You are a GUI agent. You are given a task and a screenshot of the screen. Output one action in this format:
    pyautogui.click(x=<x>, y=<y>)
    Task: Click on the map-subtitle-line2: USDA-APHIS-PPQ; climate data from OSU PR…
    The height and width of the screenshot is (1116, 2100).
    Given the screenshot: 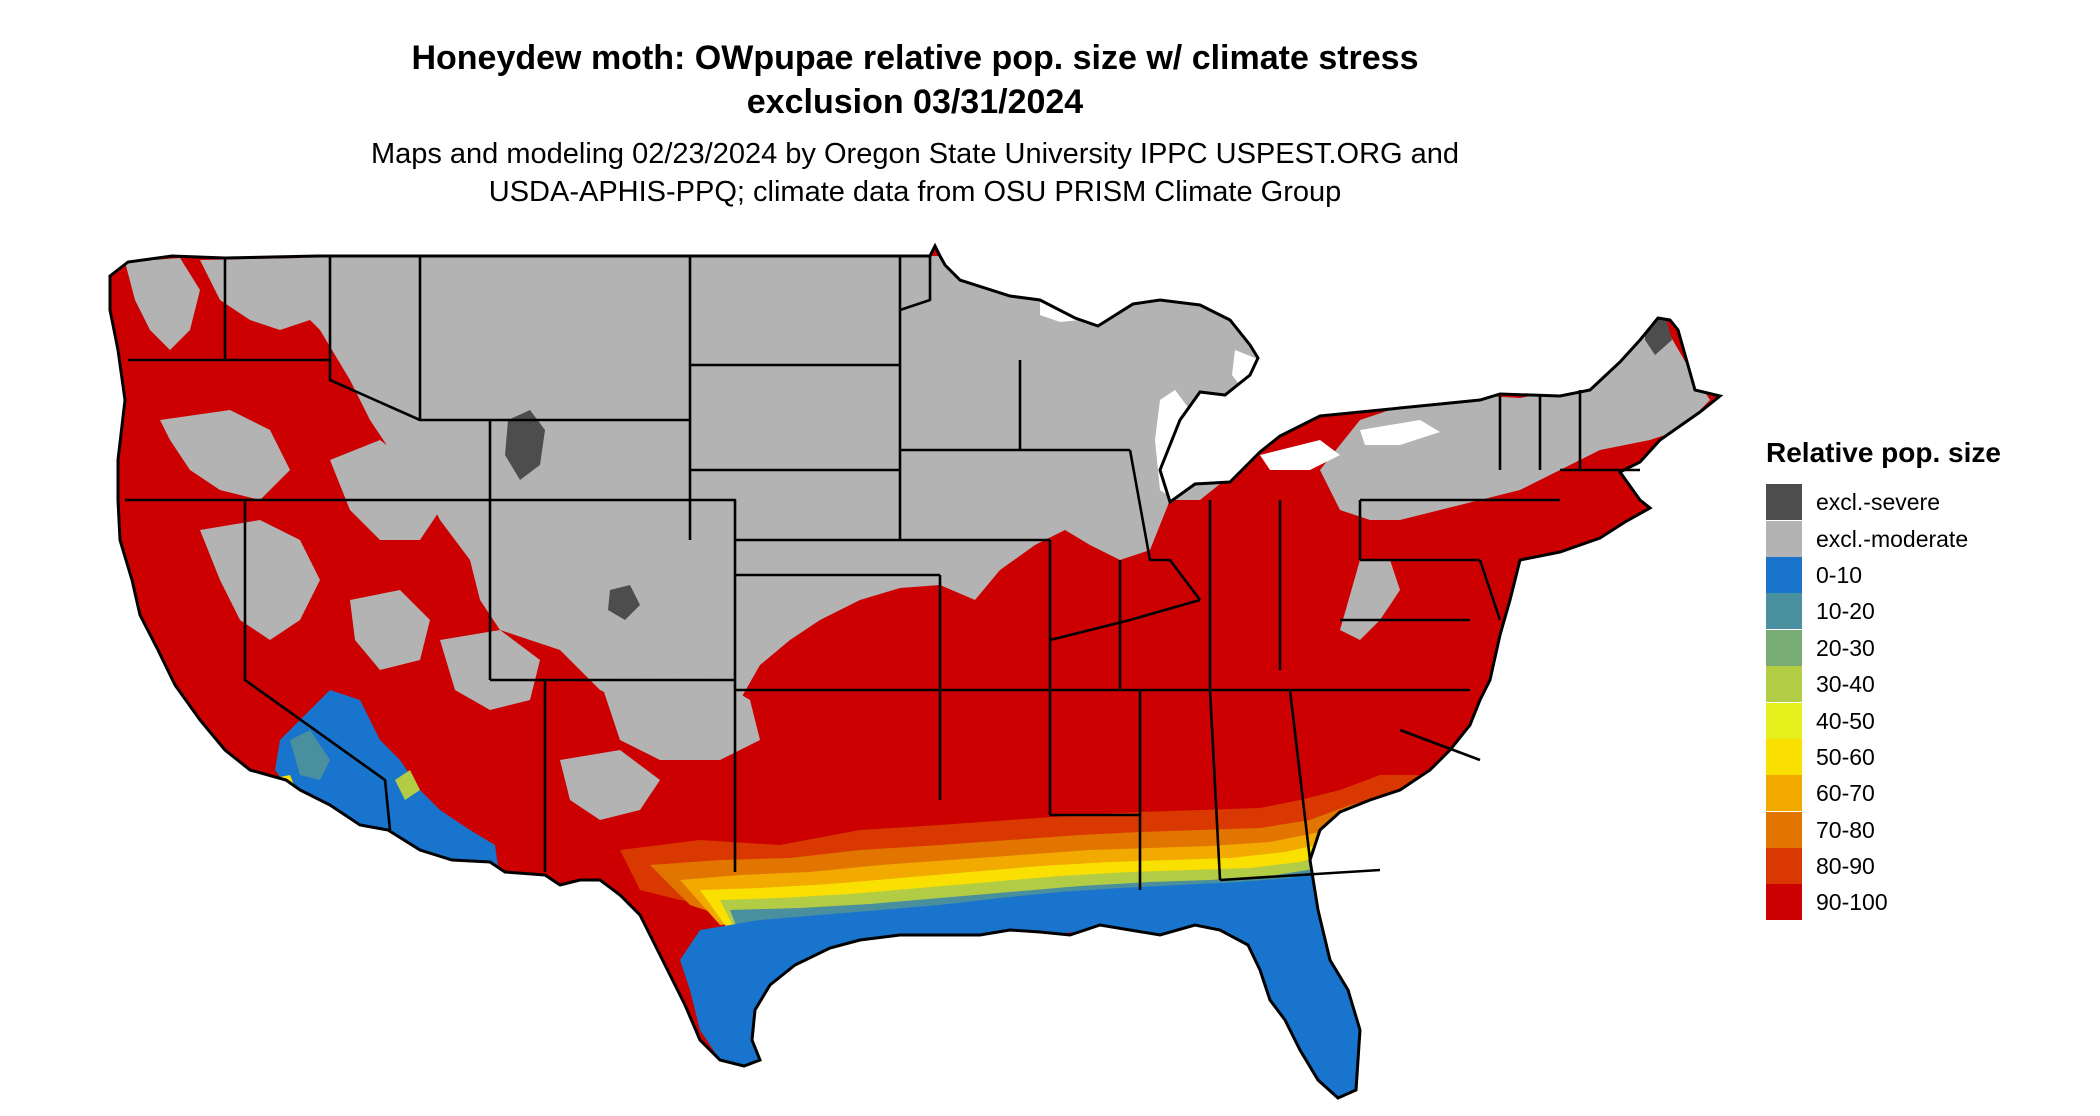 What is the action you would take?
    pyautogui.click(x=915, y=192)
    